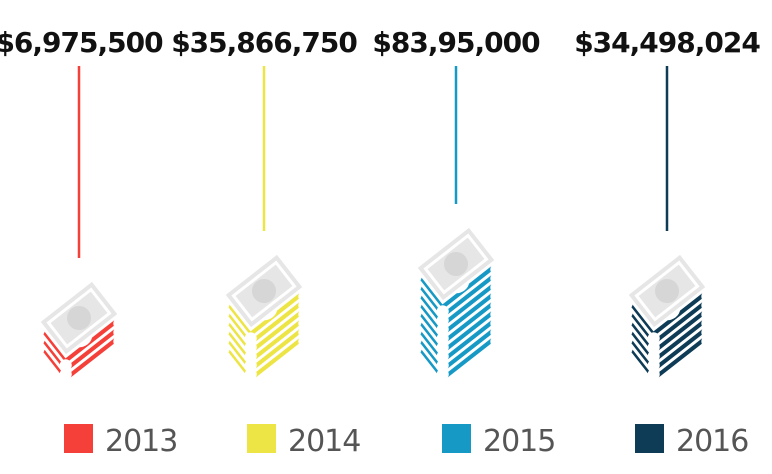 The width and height of the screenshot is (772, 474). What do you see at coordinates (264, 42) in the screenshot?
I see `value-label-2014: $35,866,750` at bounding box center [264, 42].